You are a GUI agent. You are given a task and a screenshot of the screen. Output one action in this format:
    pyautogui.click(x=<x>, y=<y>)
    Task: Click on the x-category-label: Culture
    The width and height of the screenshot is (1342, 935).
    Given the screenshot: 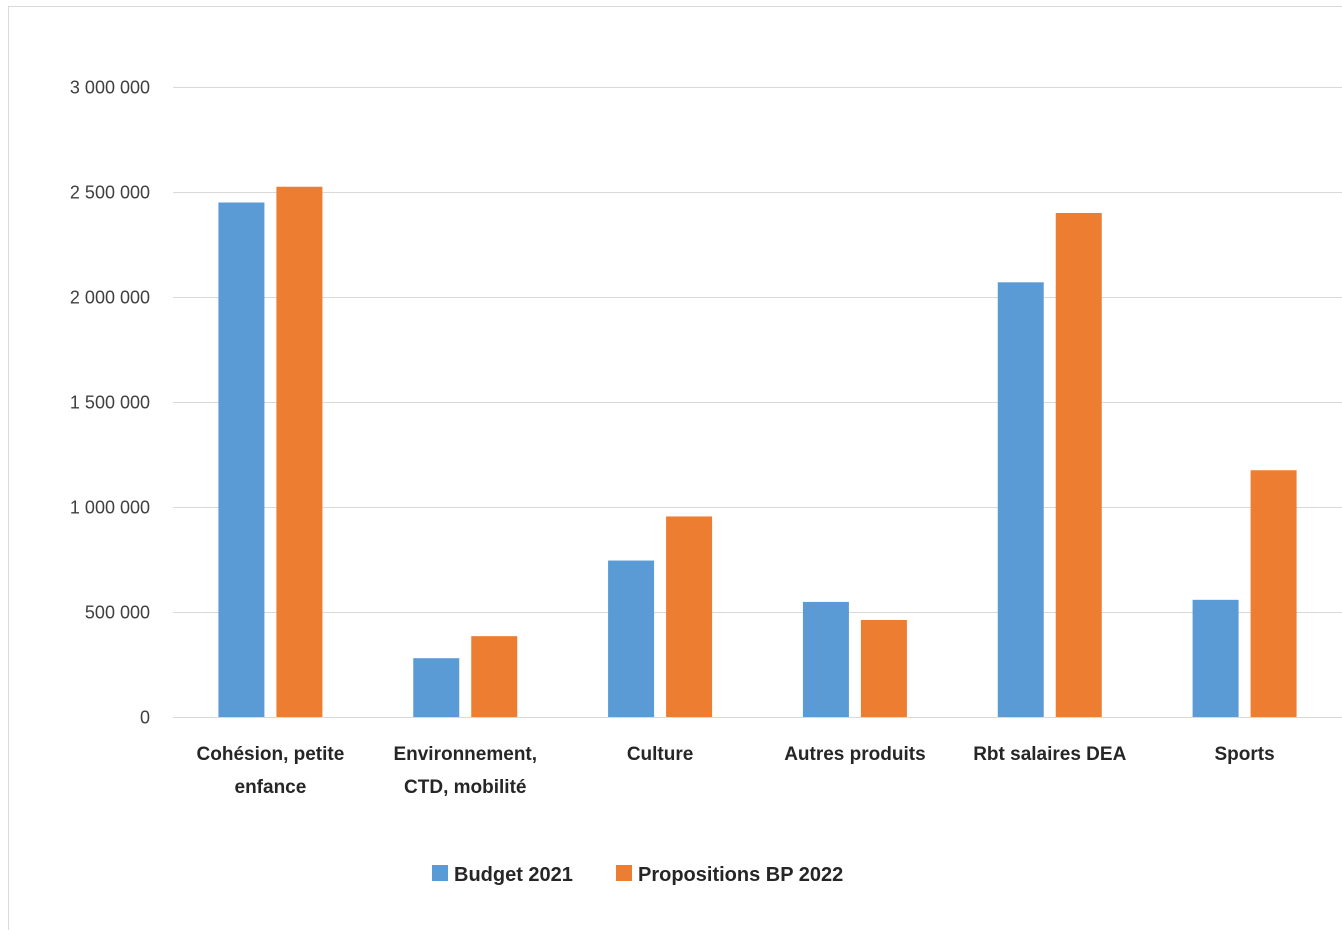 What is the action you would take?
    pyautogui.click(x=660, y=754)
    